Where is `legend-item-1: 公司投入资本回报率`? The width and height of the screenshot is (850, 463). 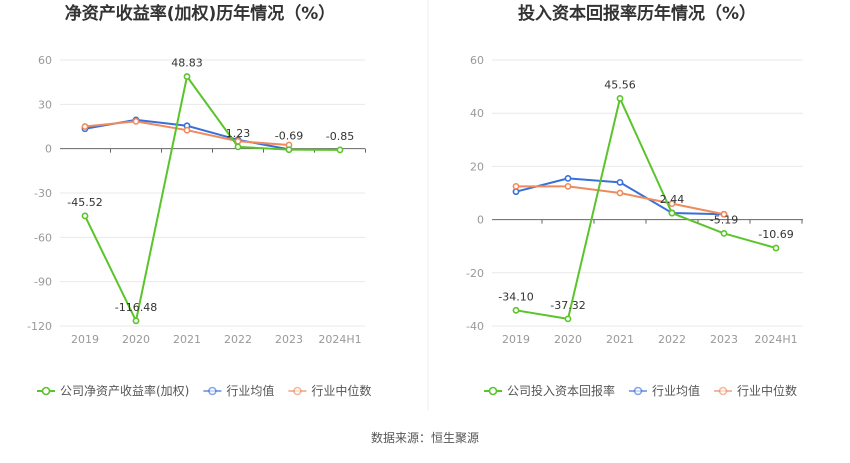 legend-item-1: 公司投入资本回报率 is located at coordinates (549, 390).